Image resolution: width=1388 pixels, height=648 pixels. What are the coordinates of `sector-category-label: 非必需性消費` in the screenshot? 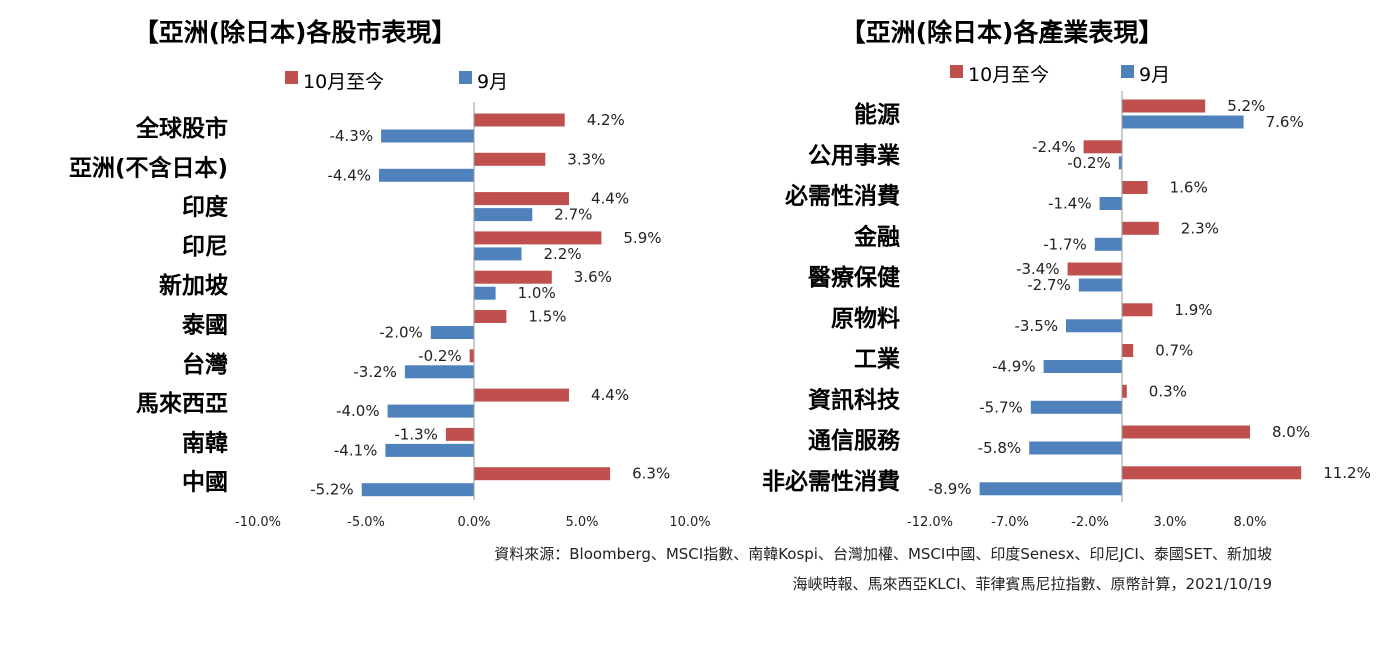 It's located at (831, 481).